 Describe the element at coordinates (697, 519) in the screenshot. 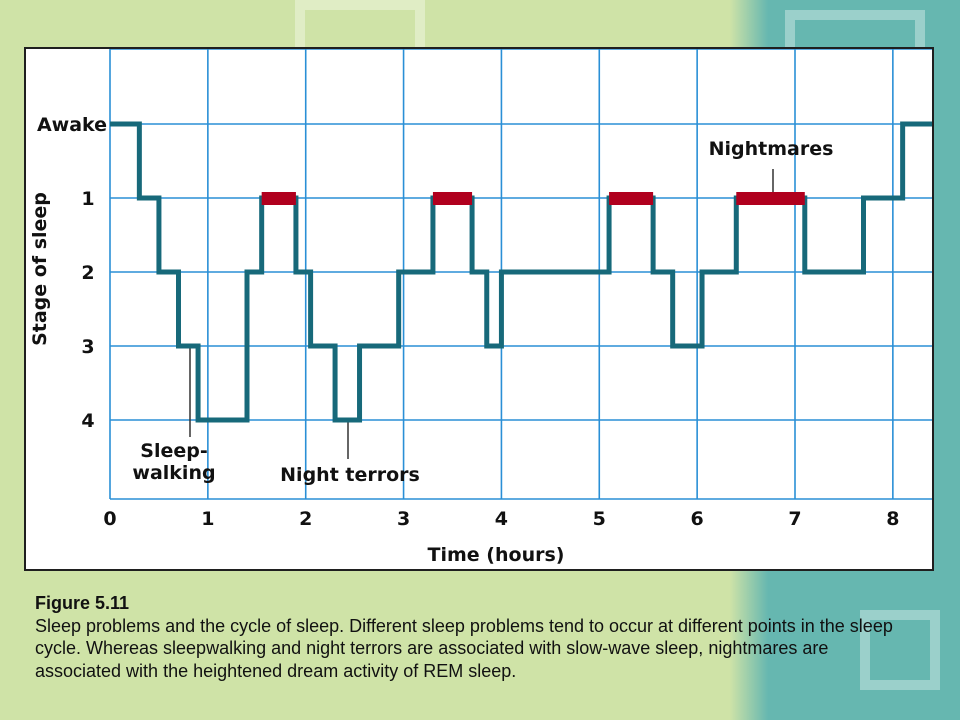

I see `x-tick-label: 6` at that location.